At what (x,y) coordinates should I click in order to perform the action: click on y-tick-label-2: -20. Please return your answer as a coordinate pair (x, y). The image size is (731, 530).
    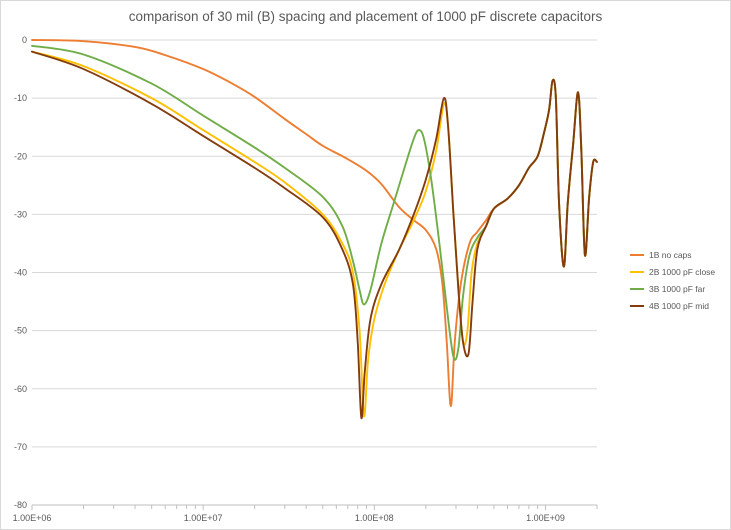
    Looking at the image, I should click on (20, 156).